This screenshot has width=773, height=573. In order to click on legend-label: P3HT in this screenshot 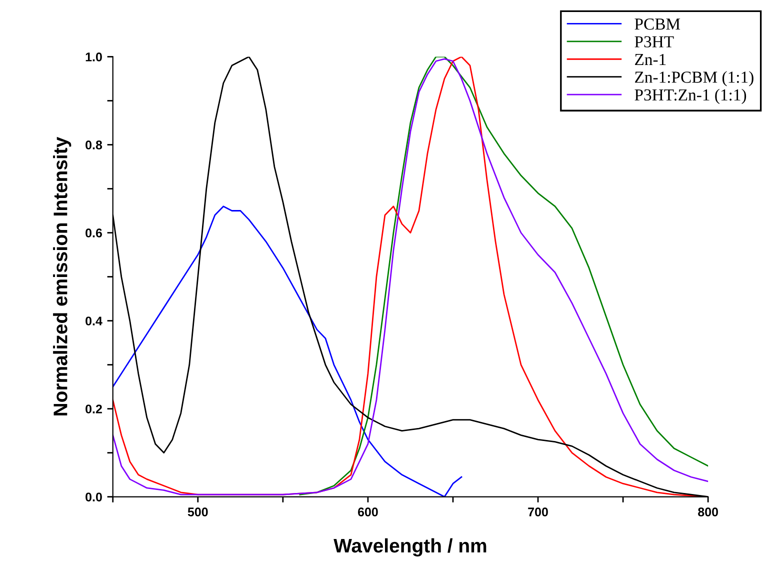, I will do `click(654, 42)`.